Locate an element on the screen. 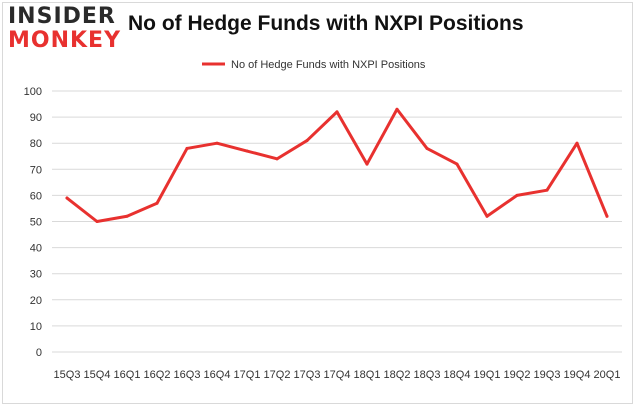  x-tick-label: 18Q1 is located at coordinates (367, 375).